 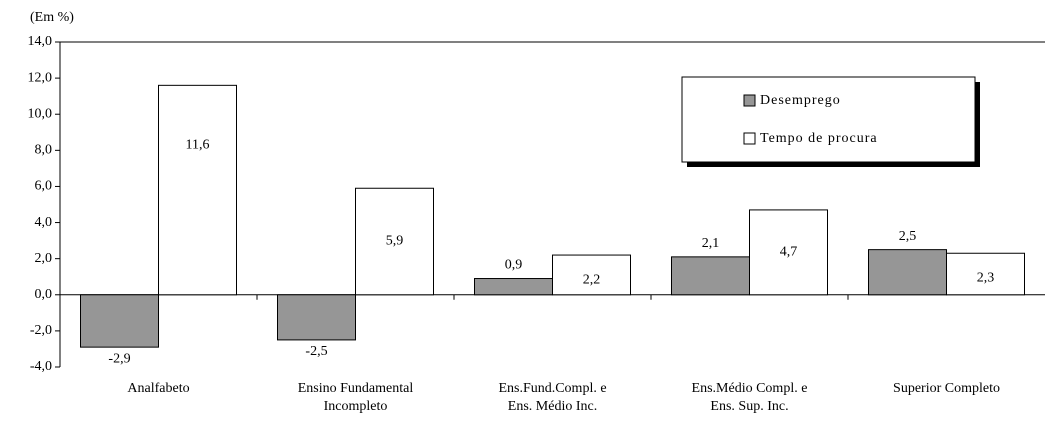 I want to click on value-label: 2,3, so click(x=986, y=277).